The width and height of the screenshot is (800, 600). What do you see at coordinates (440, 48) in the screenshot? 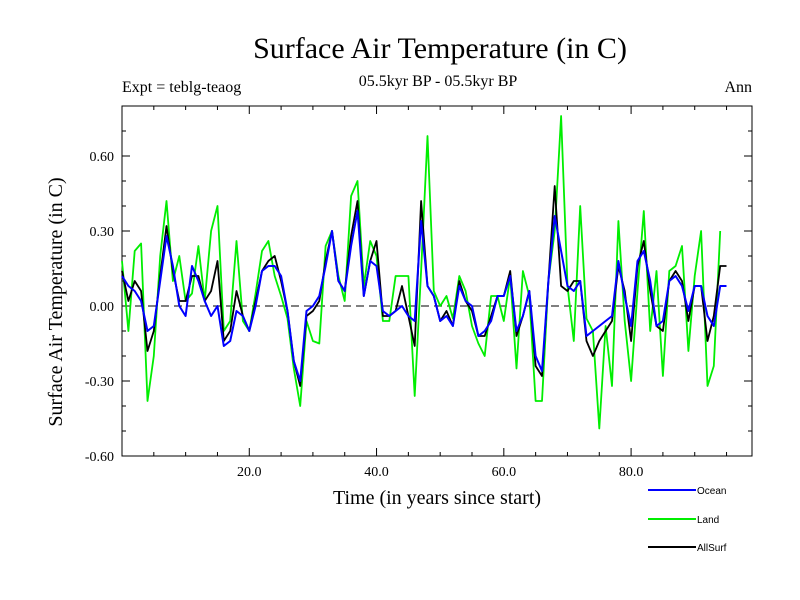
I see `chart-title: Surface Air Temperature (in C)` at bounding box center [440, 48].